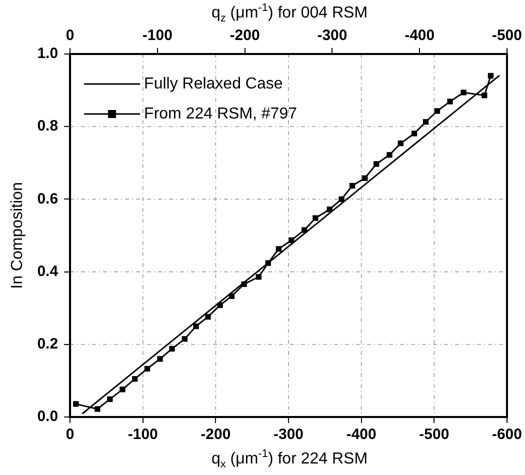 The width and height of the screenshot is (525, 475). Describe the element at coordinates (245, 35) in the screenshot. I see `x2-tick-label: -200` at that location.